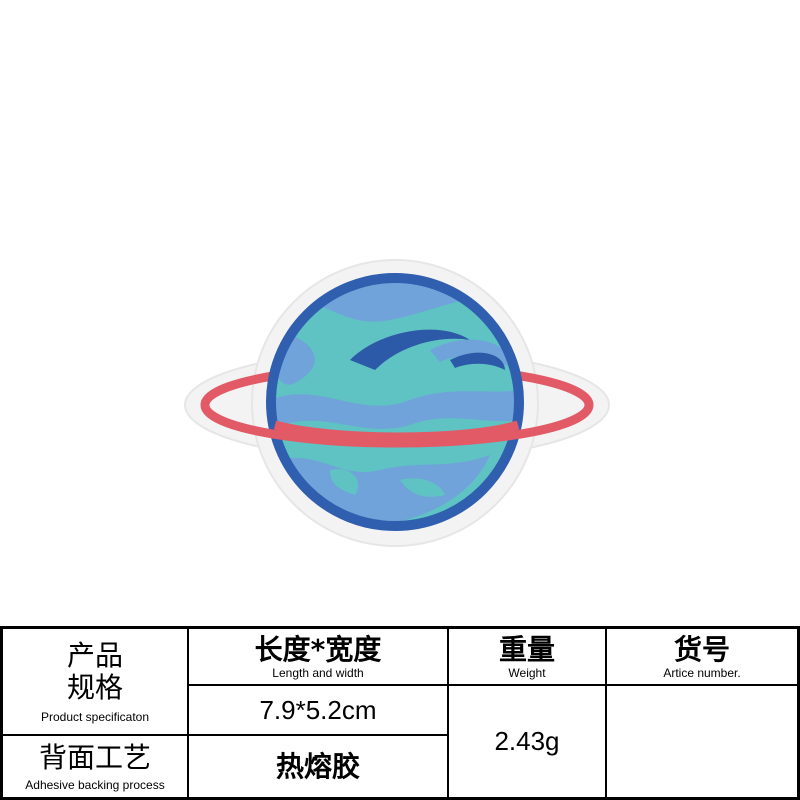 The height and width of the screenshot is (800, 800). I want to click on ring-front, so click(397, 426).